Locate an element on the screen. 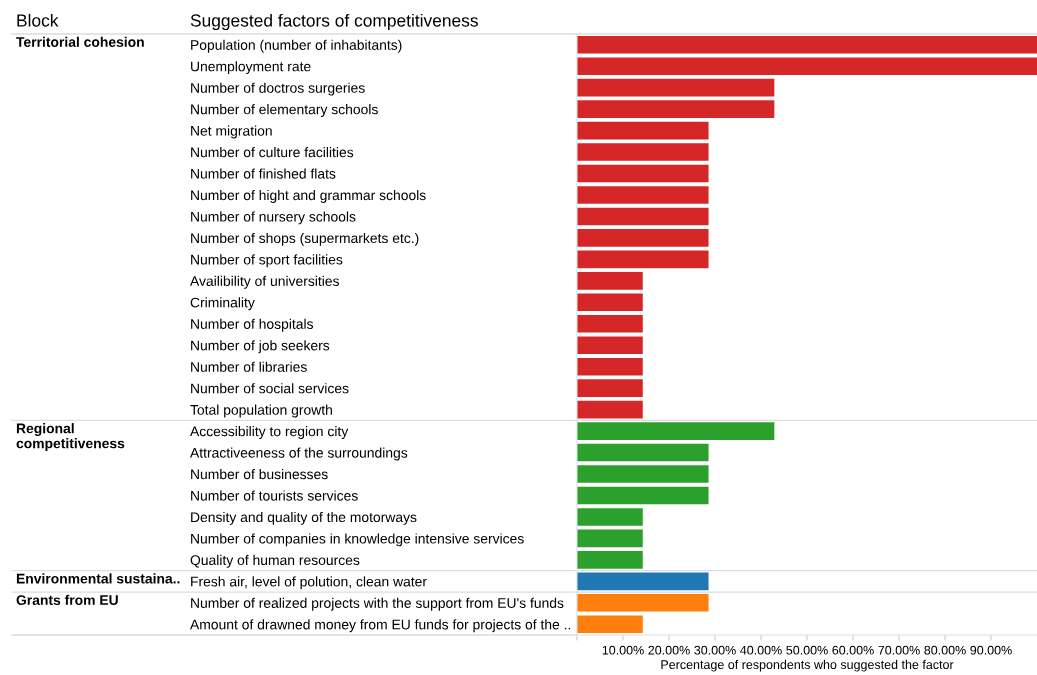 The image size is (1037, 675). y-tick-label: Number of hospitals is located at coordinates (252, 325).